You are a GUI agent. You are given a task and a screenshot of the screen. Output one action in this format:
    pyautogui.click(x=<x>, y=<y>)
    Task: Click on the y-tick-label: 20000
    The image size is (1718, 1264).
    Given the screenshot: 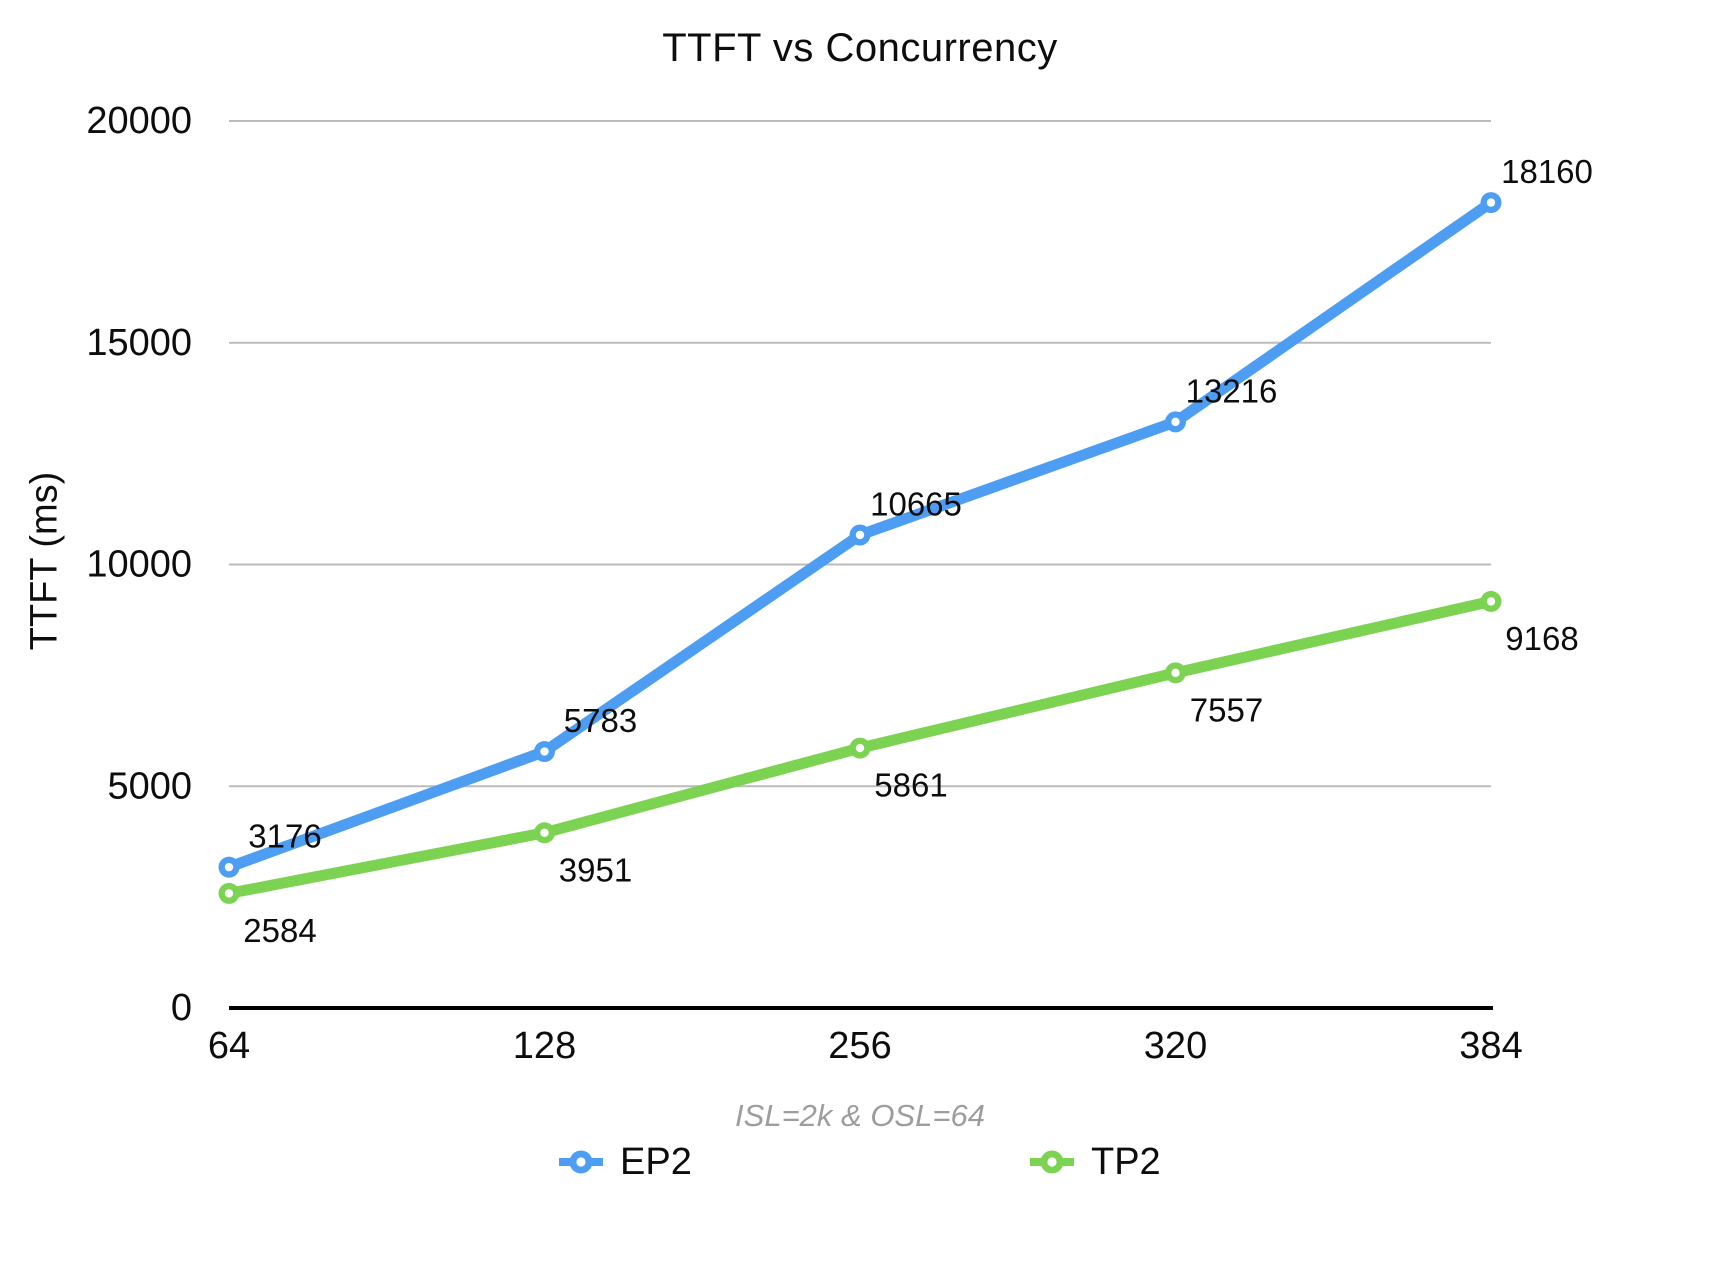 What is the action you would take?
    pyautogui.click(x=139, y=121)
    